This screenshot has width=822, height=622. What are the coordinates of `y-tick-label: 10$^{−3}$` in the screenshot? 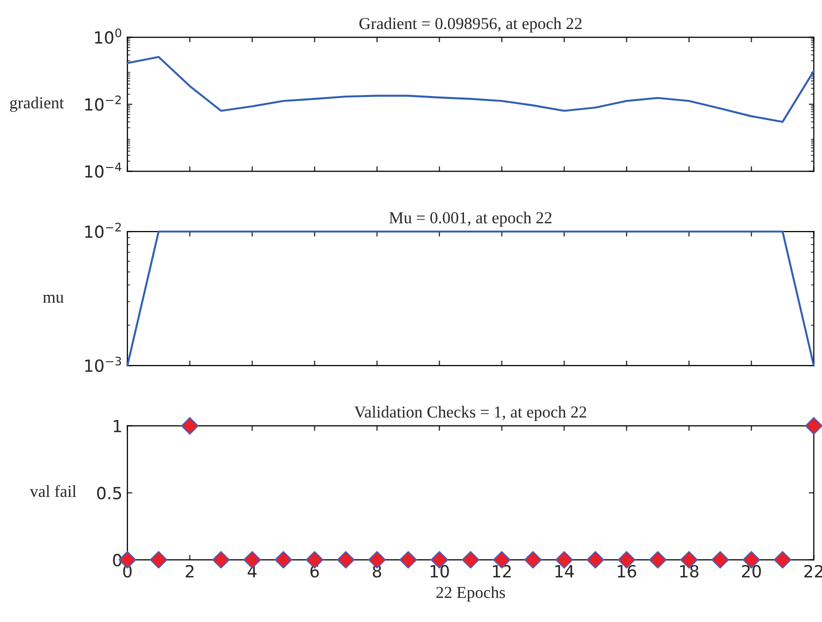 It's located at (103, 364).